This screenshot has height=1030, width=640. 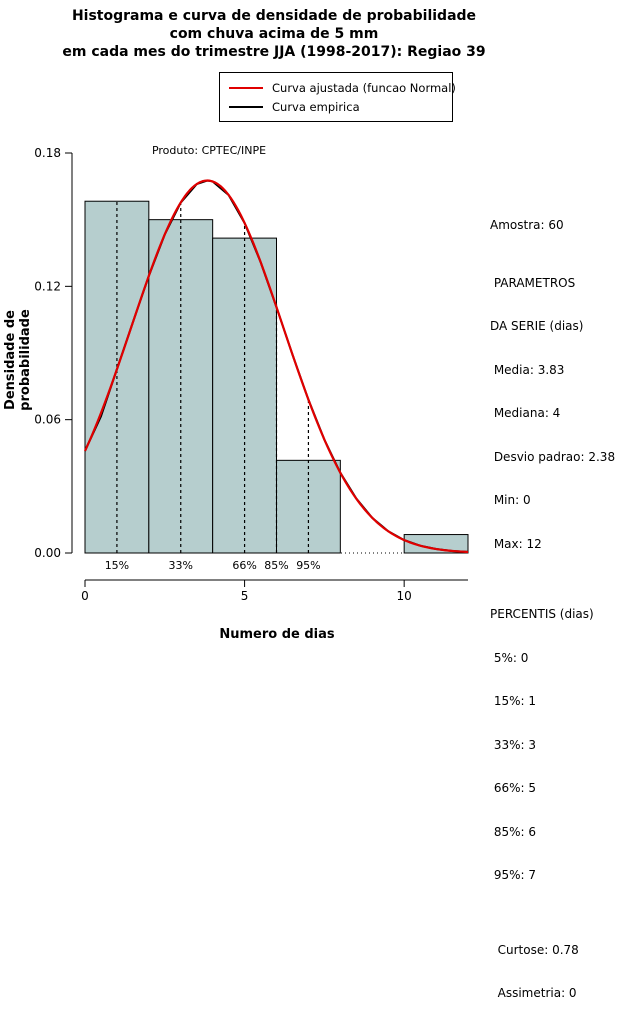 I want to click on stats-line-parametros-header: PARAMETROS, so click(x=533, y=282).